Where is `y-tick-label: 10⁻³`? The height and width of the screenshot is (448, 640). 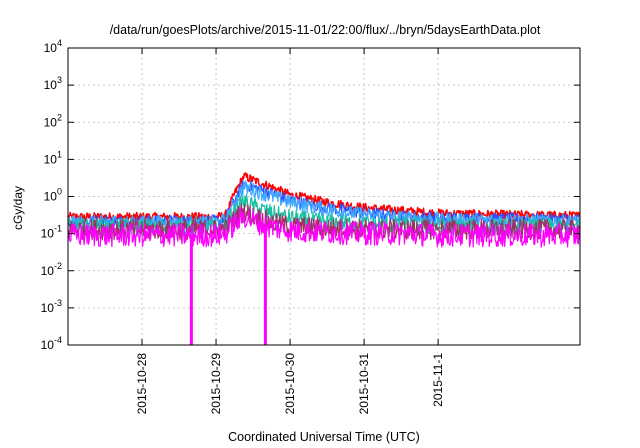
y-tick-label: 10⁻³ is located at coordinates (51, 306).